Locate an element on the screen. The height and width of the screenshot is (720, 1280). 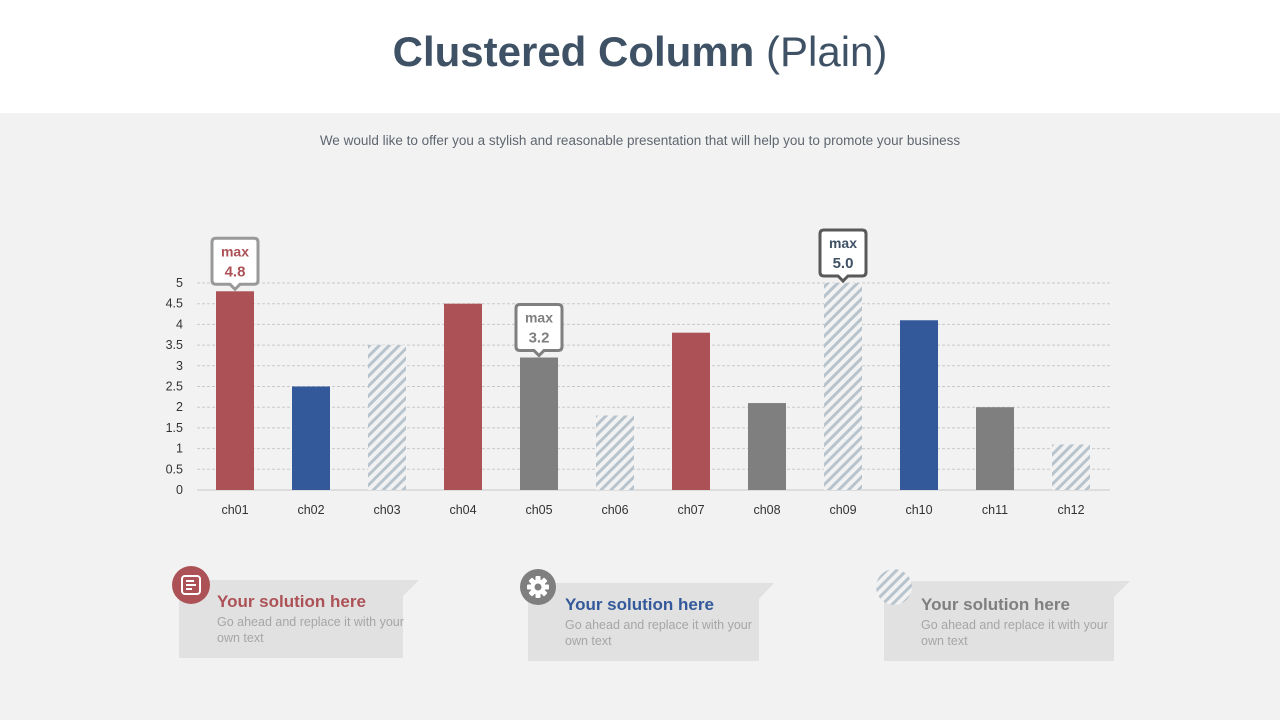
page-title: Clustered Column (Plain) is located at coordinates (640, 52).